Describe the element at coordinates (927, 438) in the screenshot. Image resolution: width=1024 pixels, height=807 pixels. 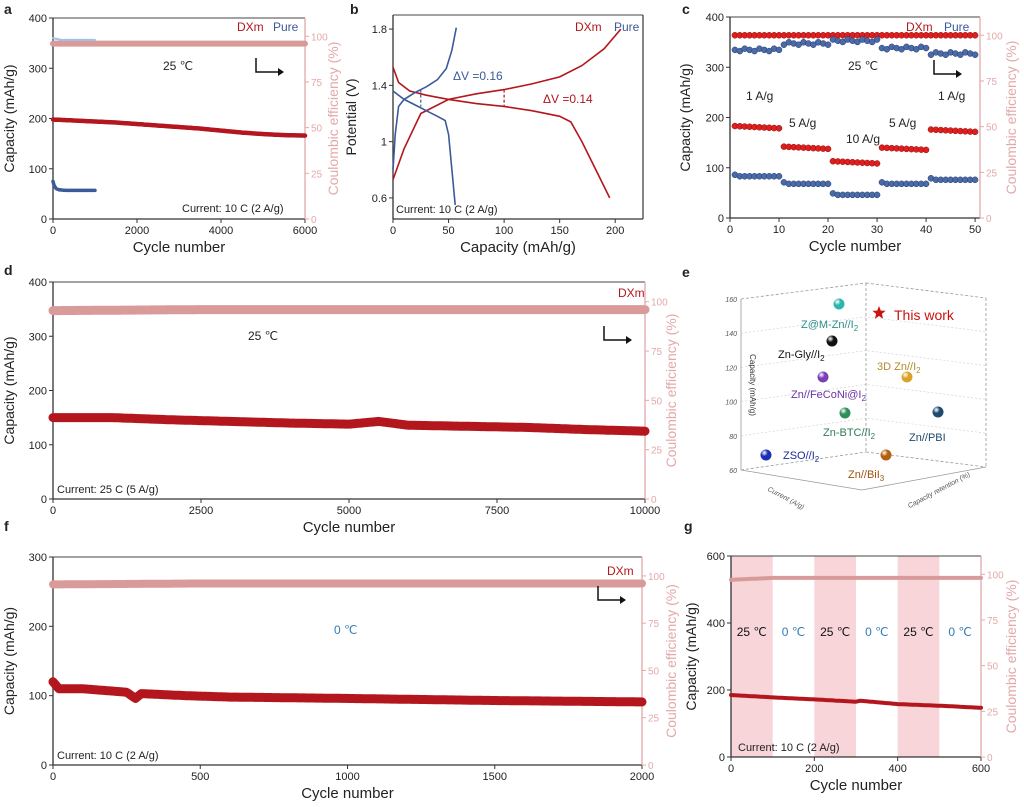
I see `point-label: Zn//PBI` at that location.